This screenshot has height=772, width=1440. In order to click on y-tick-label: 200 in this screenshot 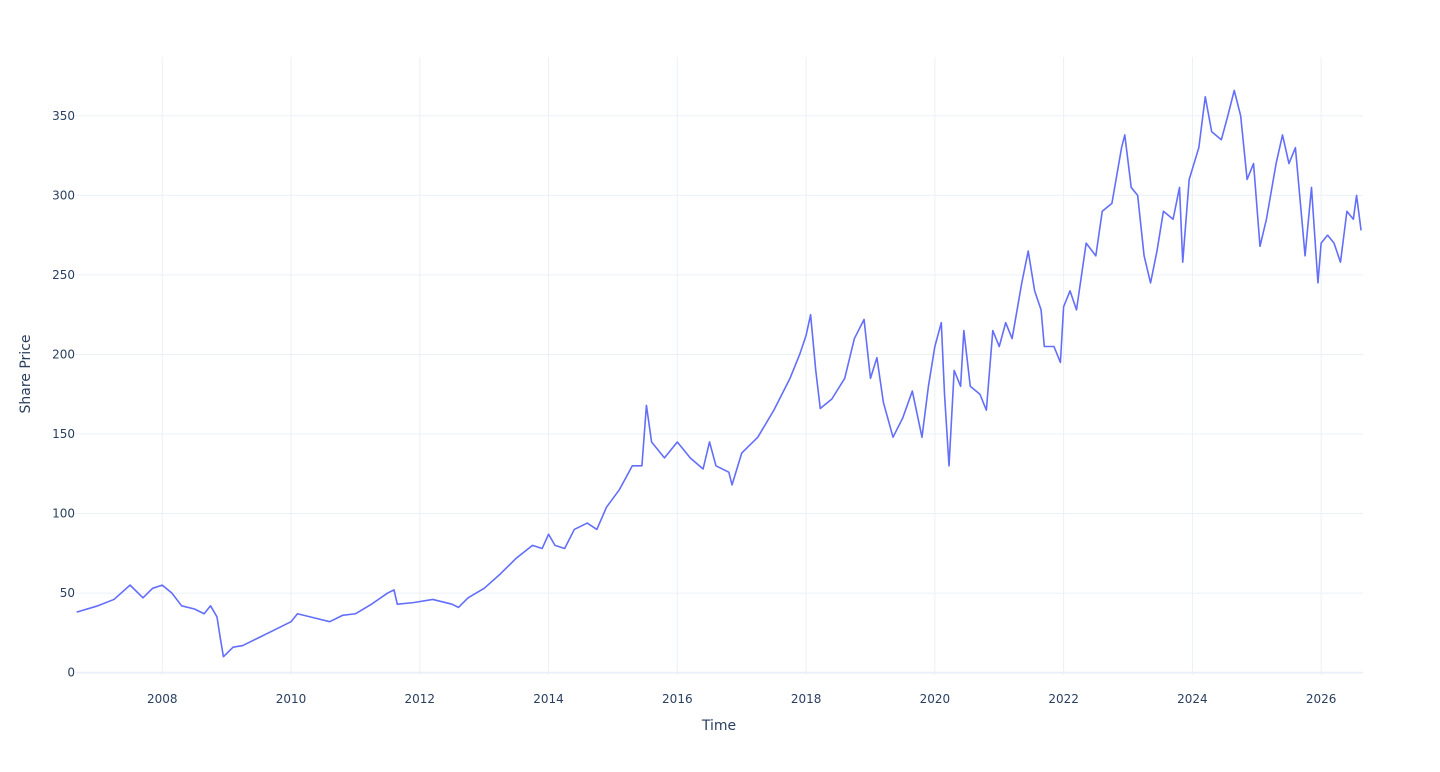, I will do `click(63, 354)`.